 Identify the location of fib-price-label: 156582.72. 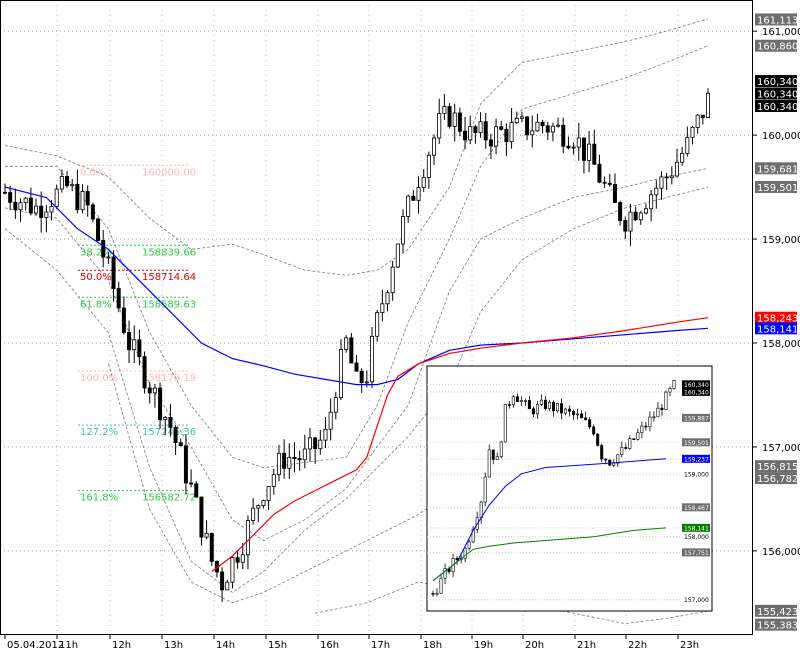
(169, 498).